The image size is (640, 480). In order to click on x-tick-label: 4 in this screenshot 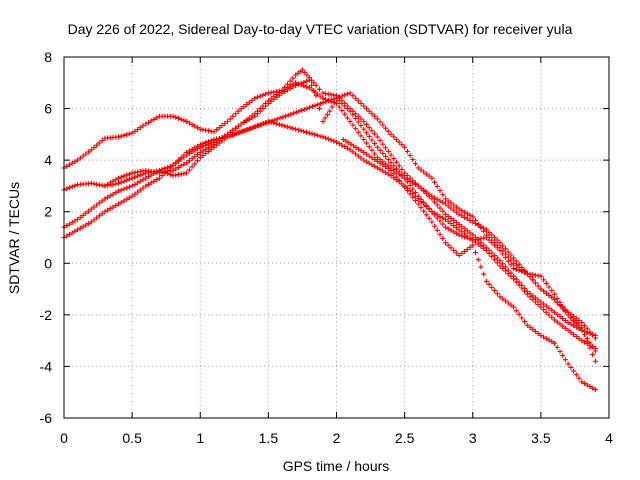, I will do `click(609, 438)`.